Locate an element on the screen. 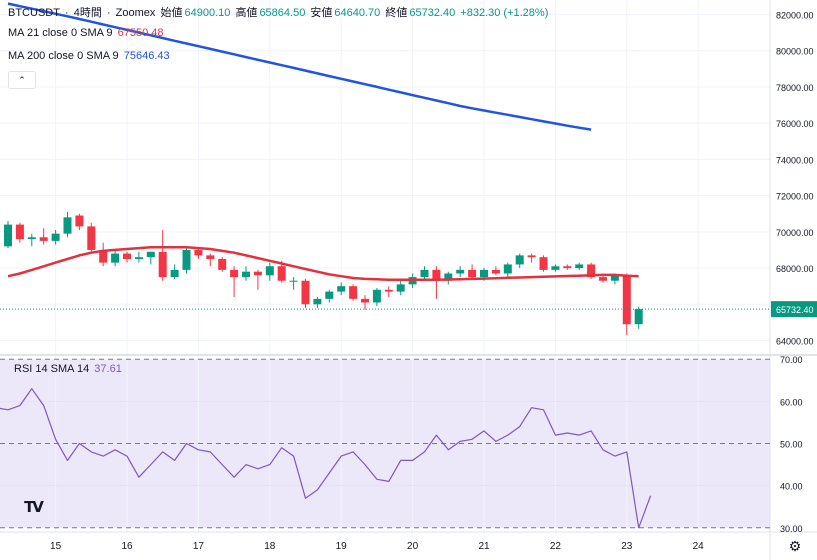  gear-icon: ⚙ is located at coordinates (795, 546).